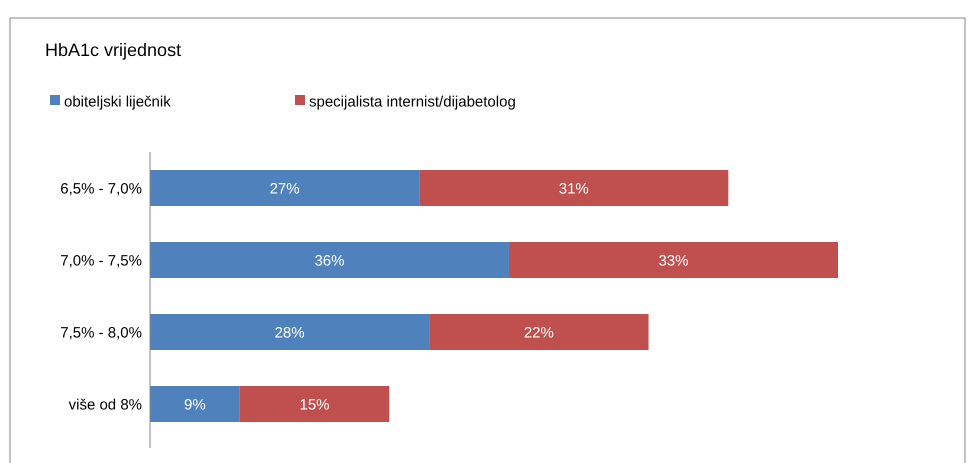  I want to click on data-label: 31%, so click(573, 189).